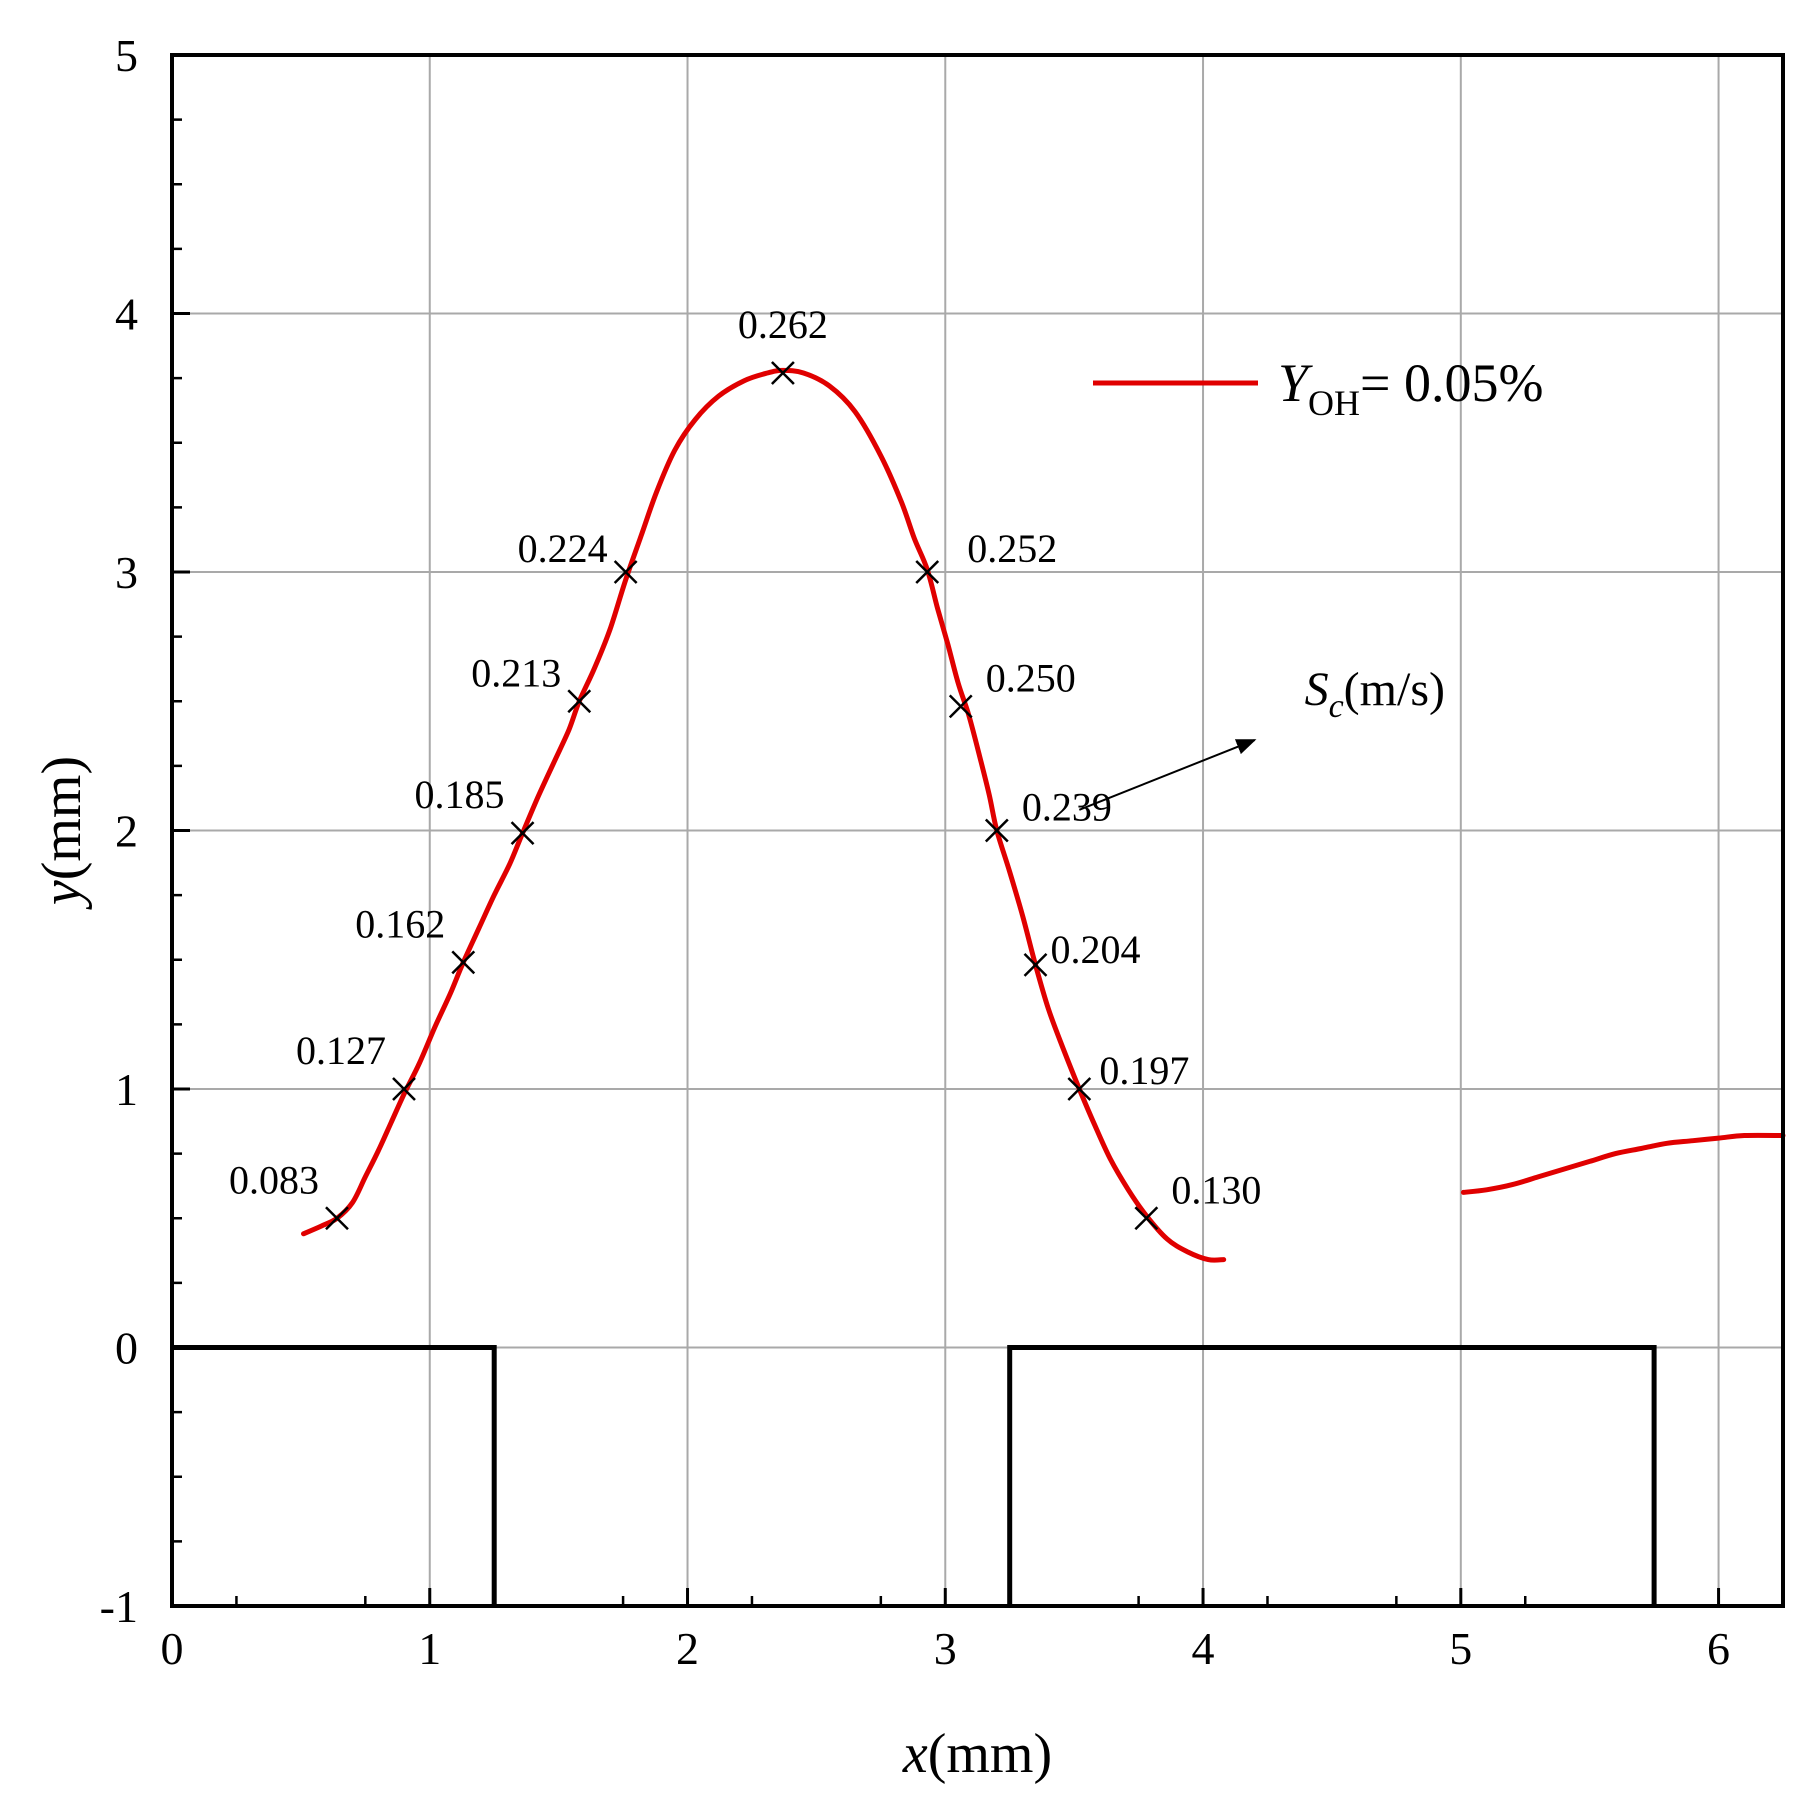  Describe the element at coordinates (1718, 1648) in the screenshot. I see `x-tick-label: 6` at that location.